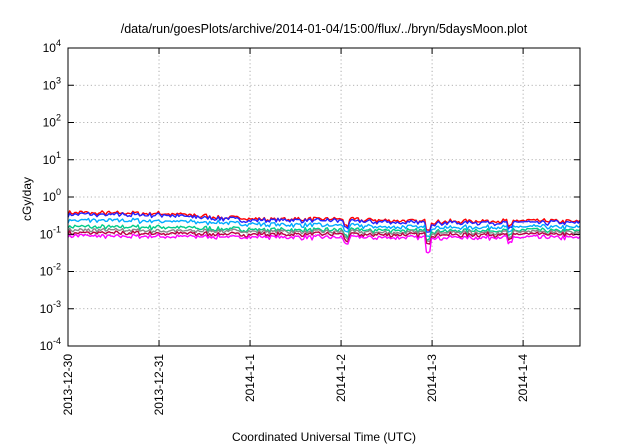 Image resolution: width=640 pixels, height=448 pixels. What do you see at coordinates (432, 378) in the screenshot?
I see `x-tick-label: 2014-1-3` at bounding box center [432, 378].